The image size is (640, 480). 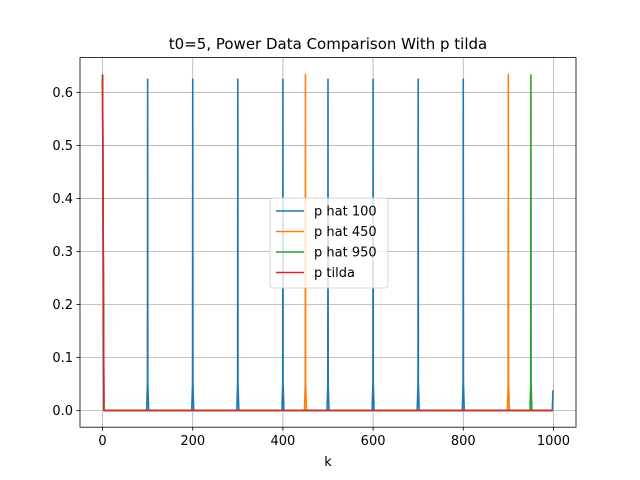 What do you see at coordinates (62, 358) in the screenshot?
I see `y-tick-label: 0.1` at bounding box center [62, 358].